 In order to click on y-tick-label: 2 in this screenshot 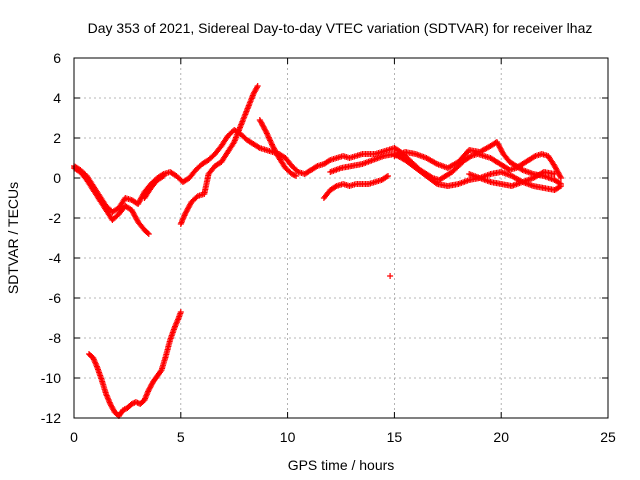, I will do `click(57, 138)`.